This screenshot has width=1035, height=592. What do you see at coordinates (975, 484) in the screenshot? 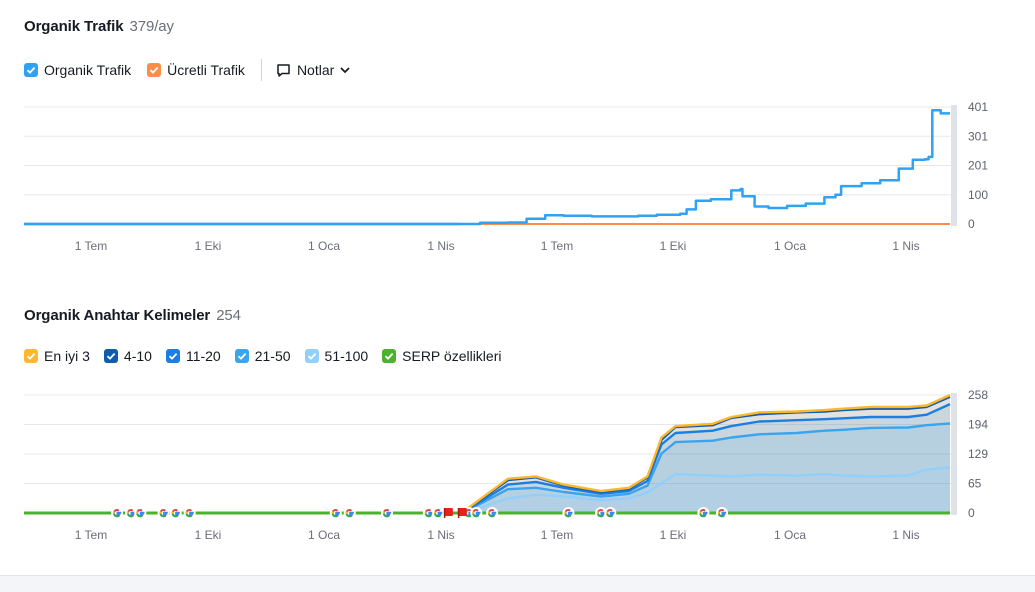
I see `y-tick-label: 65` at bounding box center [975, 484].